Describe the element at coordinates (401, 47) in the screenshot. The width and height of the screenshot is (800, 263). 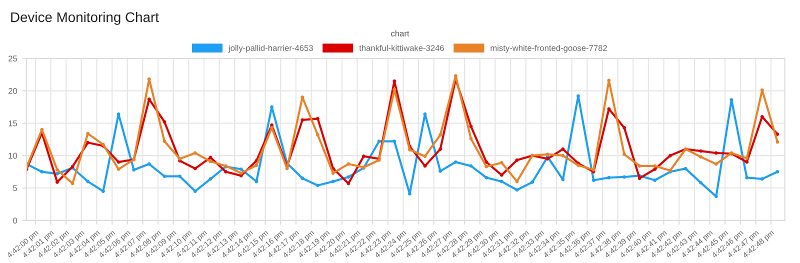
I see `legend-label: thankful-kittiwake-3246` at that location.